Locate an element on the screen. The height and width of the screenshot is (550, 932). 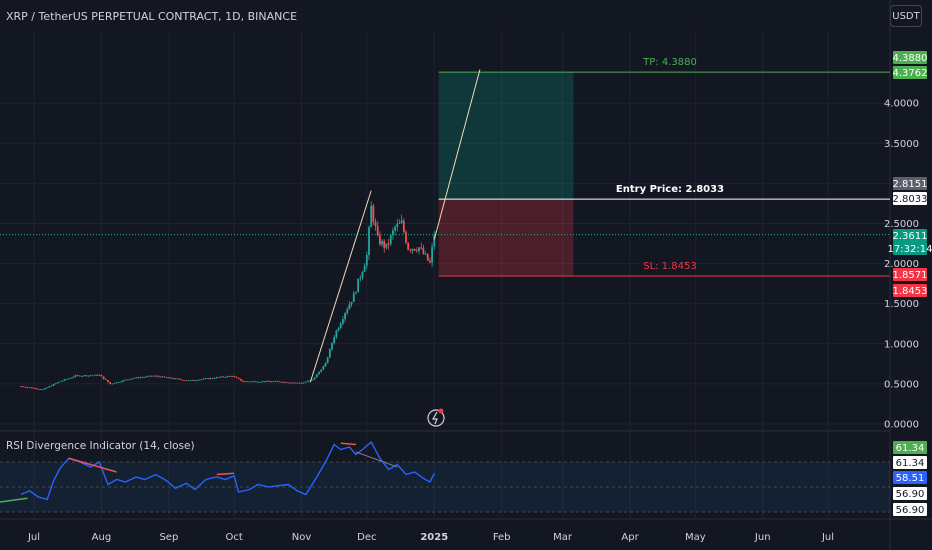
rsi-background is located at coordinates (445, 487).